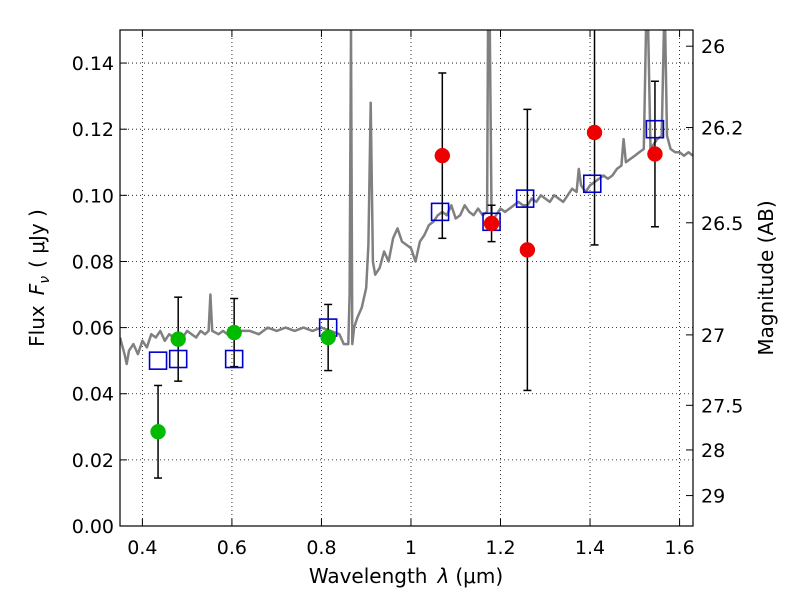 This screenshot has width=800, height=600. Describe the element at coordinates (93, 262) in the screenshot. I see `y-tick-label: 0.08` at that location.